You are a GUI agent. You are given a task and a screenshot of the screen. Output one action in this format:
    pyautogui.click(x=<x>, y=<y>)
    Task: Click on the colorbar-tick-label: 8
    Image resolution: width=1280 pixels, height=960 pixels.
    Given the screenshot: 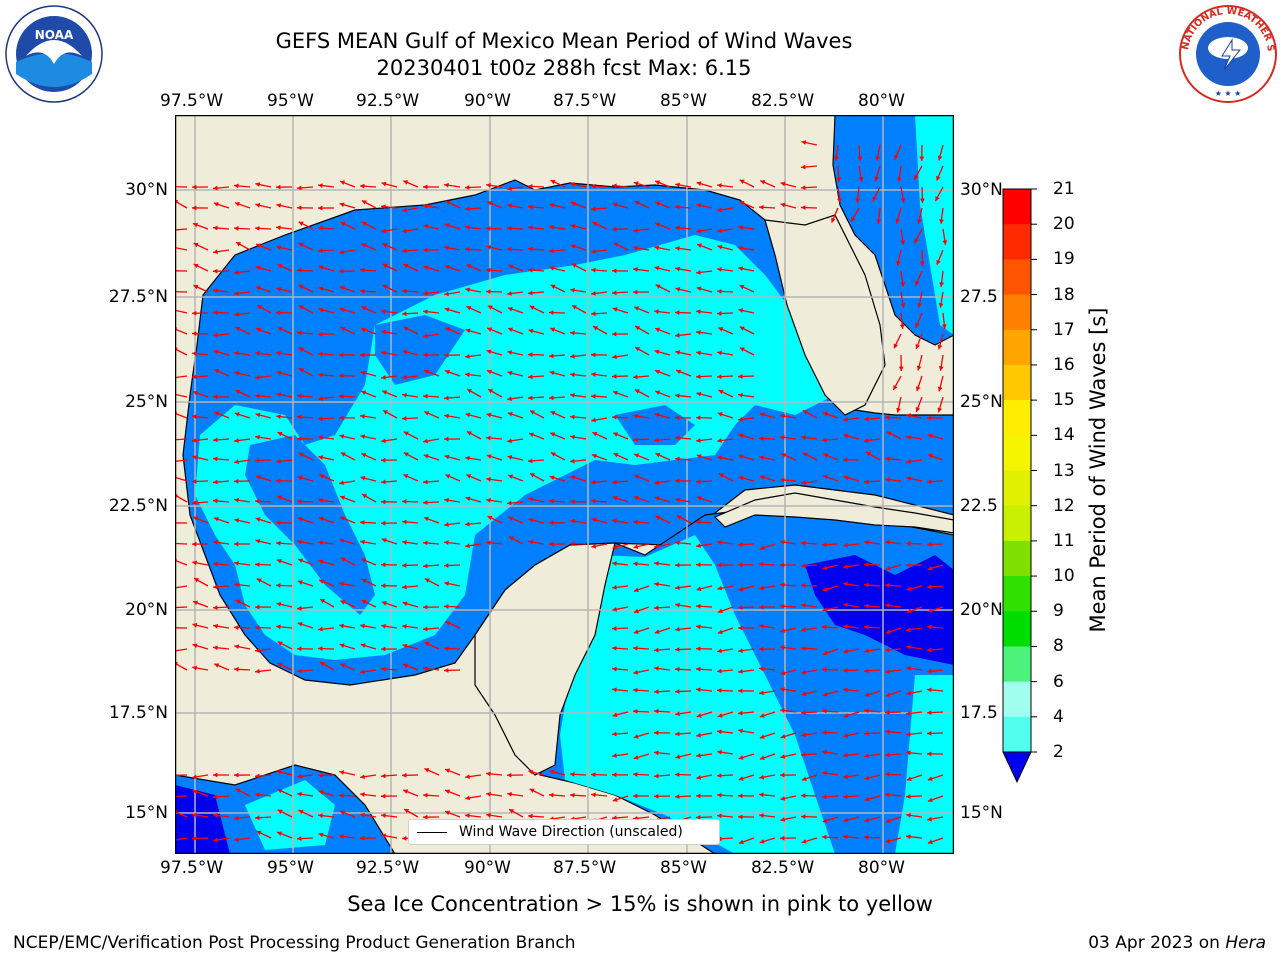 What is the action you would take?
    pyautogui.click(x=1058, y=646)
    